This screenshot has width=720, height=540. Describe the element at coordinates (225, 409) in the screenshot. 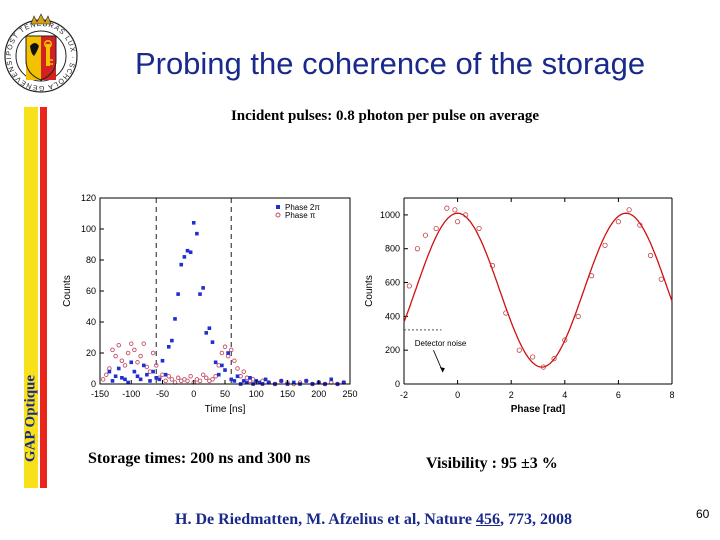

I see `left-x-axis-label: Time [ns]` at that location.